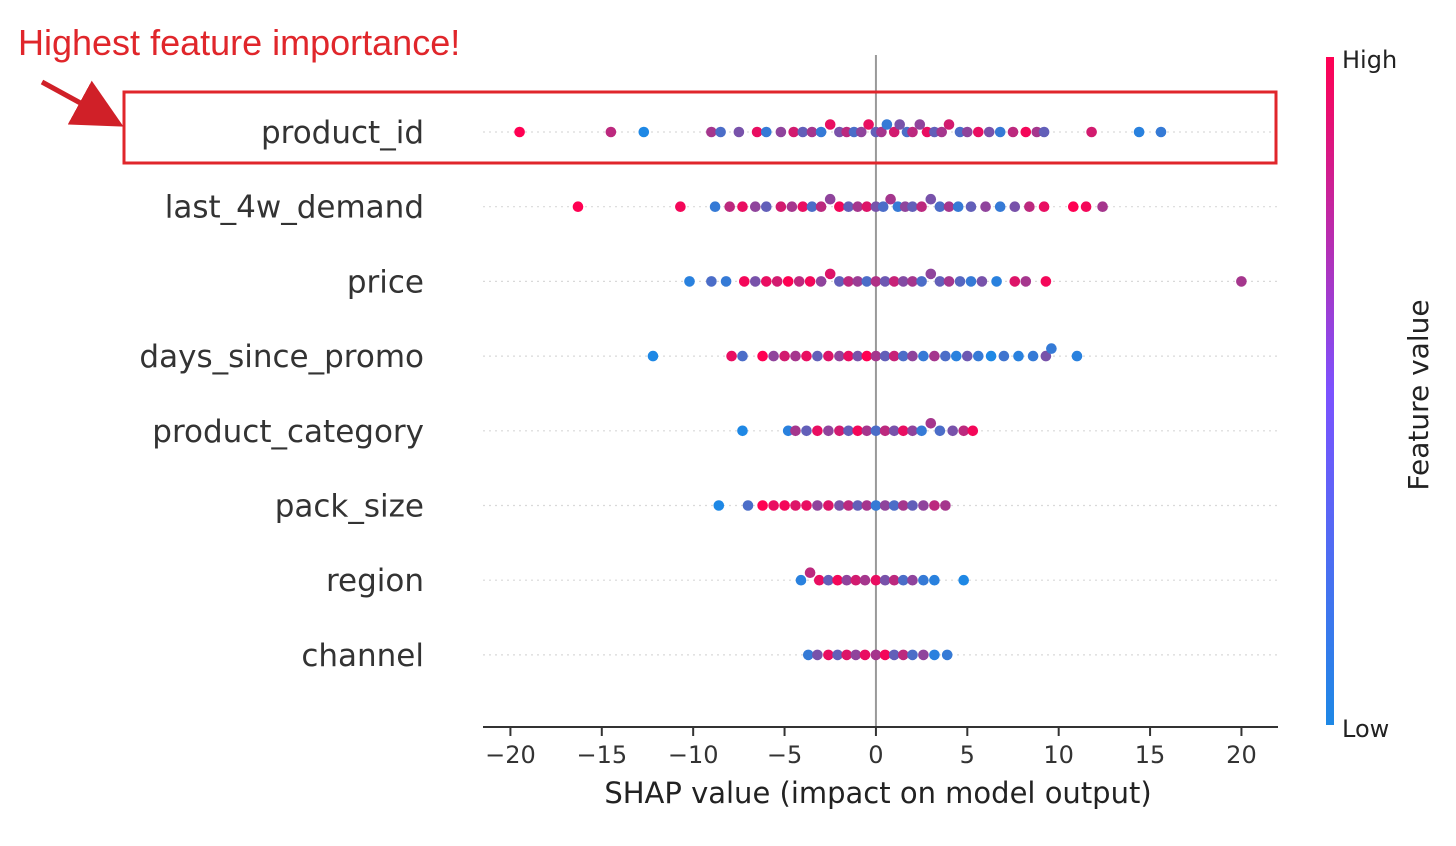 Image resolution: width=1456 pixels, height=846 pixels. I want to click on colorbar-low-label: Low, so click(1365, 729).